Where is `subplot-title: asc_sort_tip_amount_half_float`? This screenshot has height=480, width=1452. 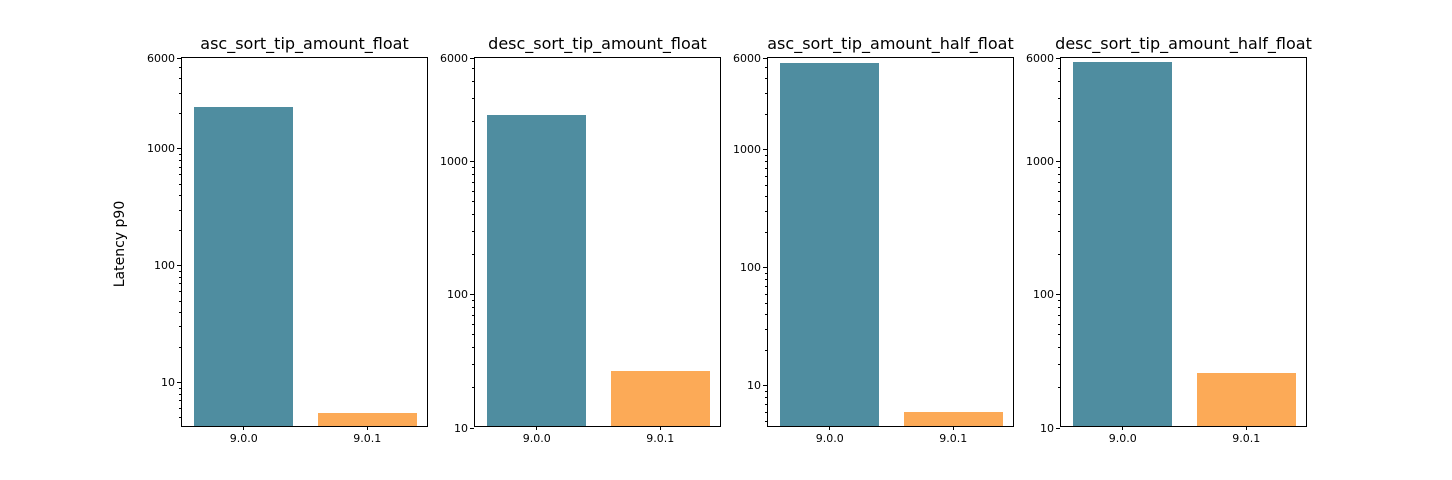 subplot-title: asc_sort_tip_amount_half_float is located at coordinates (890, 43).